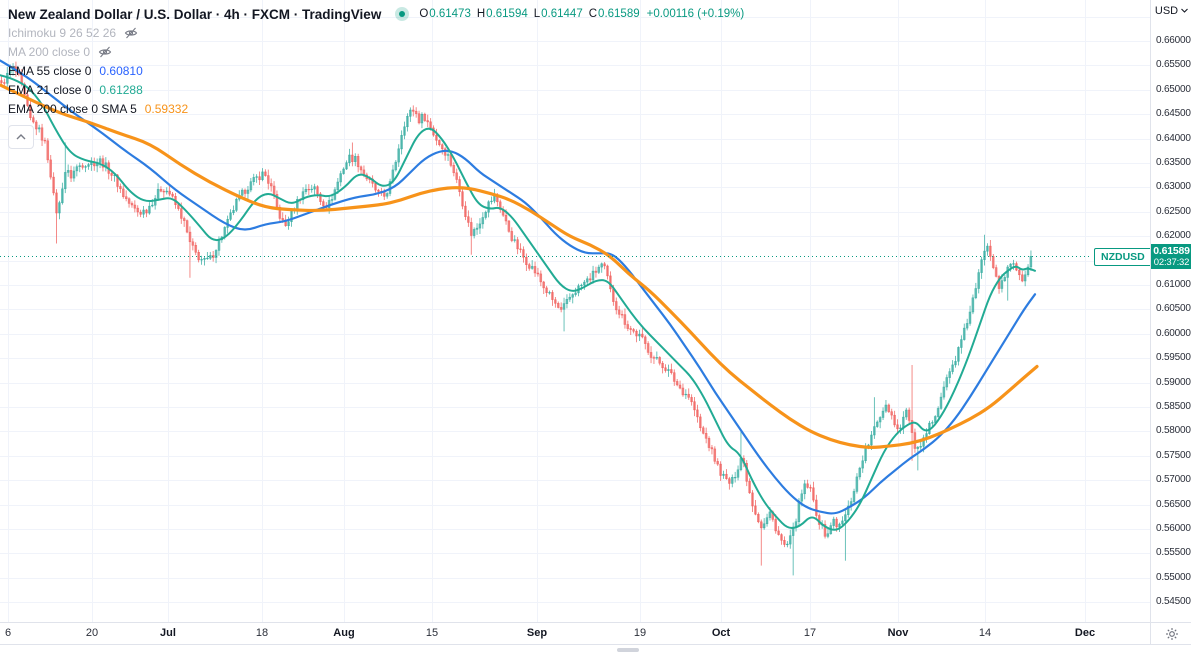  What do you see at coordinates (1173, 528) in the screenshot?
I see `price-tick: 0.56000` at bounding box center [1173, 528].